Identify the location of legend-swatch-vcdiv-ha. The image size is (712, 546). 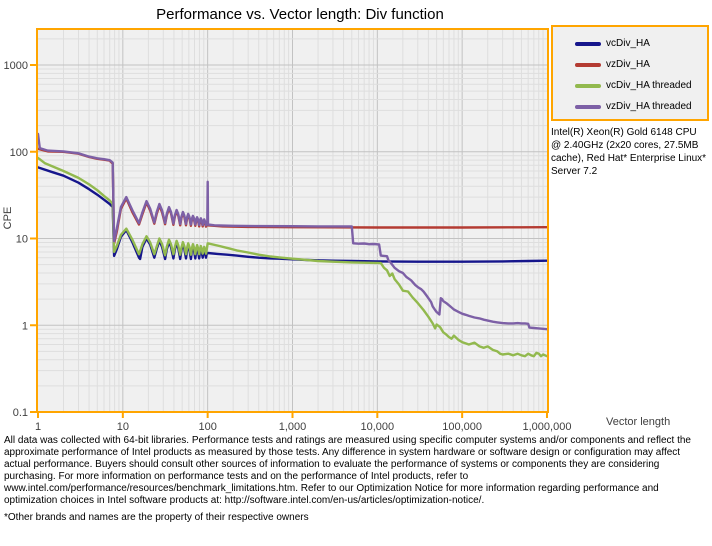
(588, 43).